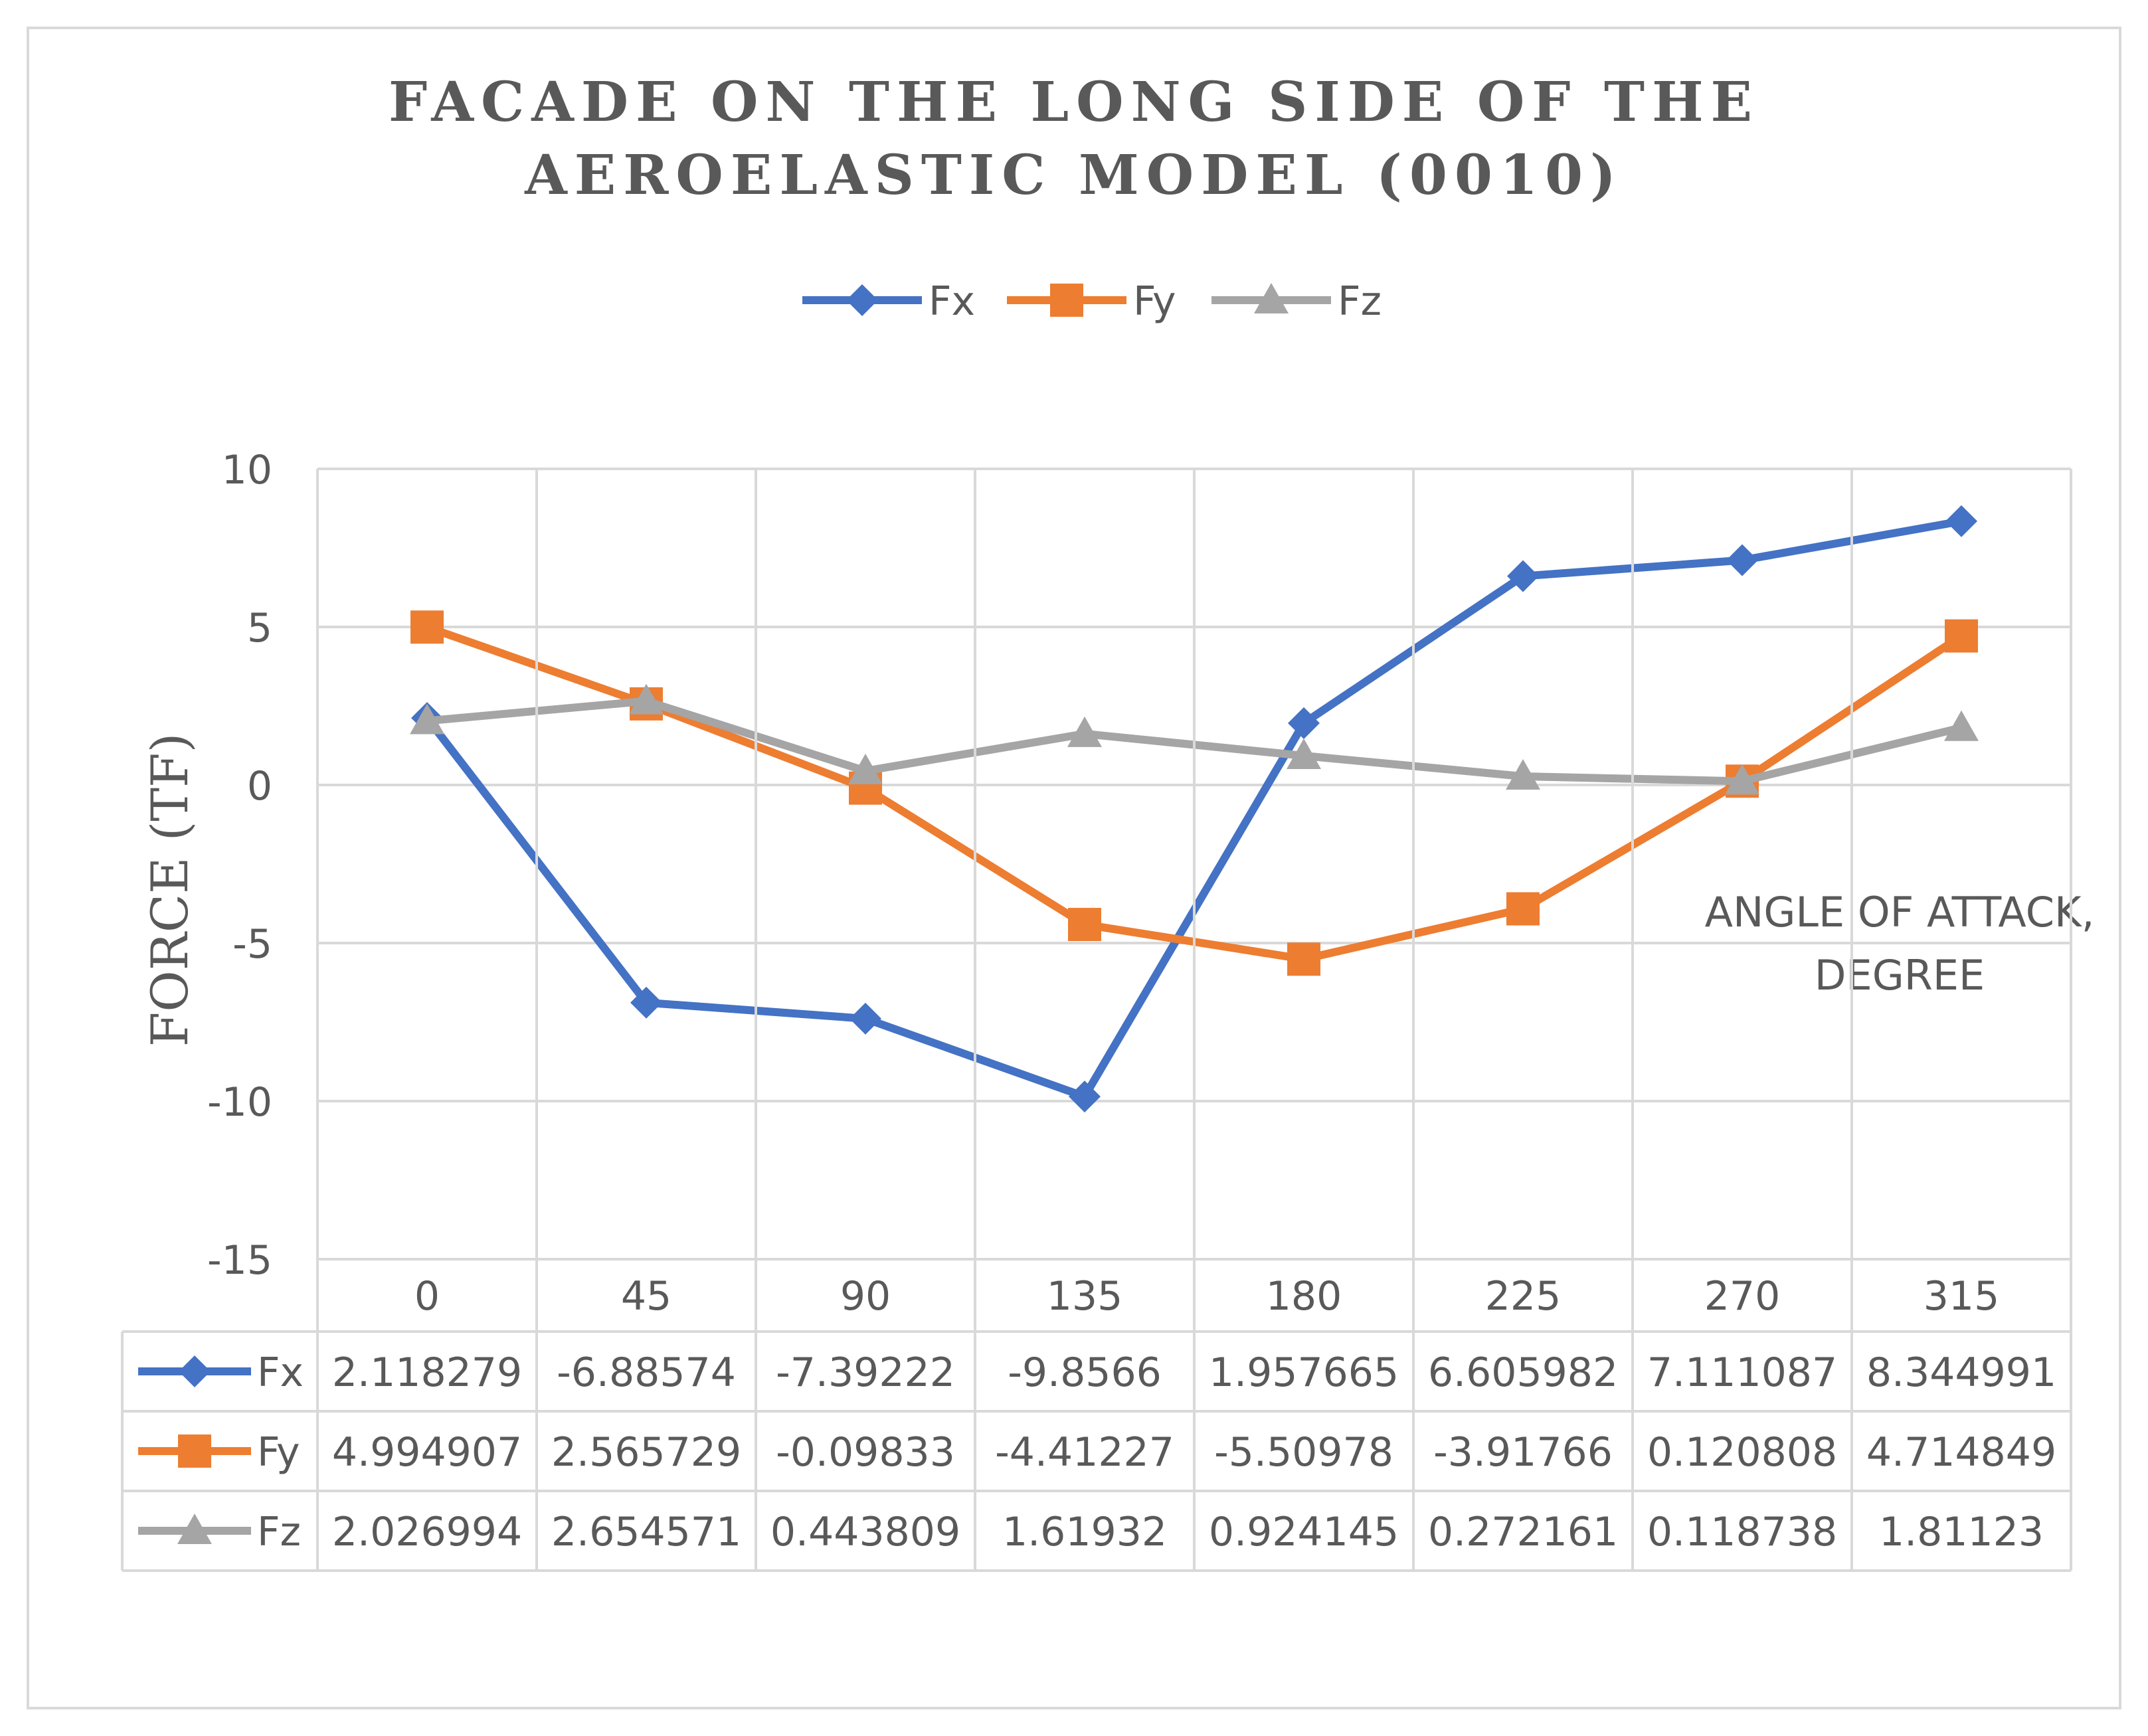  What do you see at coordinates (427, 1373) in the screenshot?
I see `table-cell-fx-0: 2.118279` at bounding box center [427, 1373].